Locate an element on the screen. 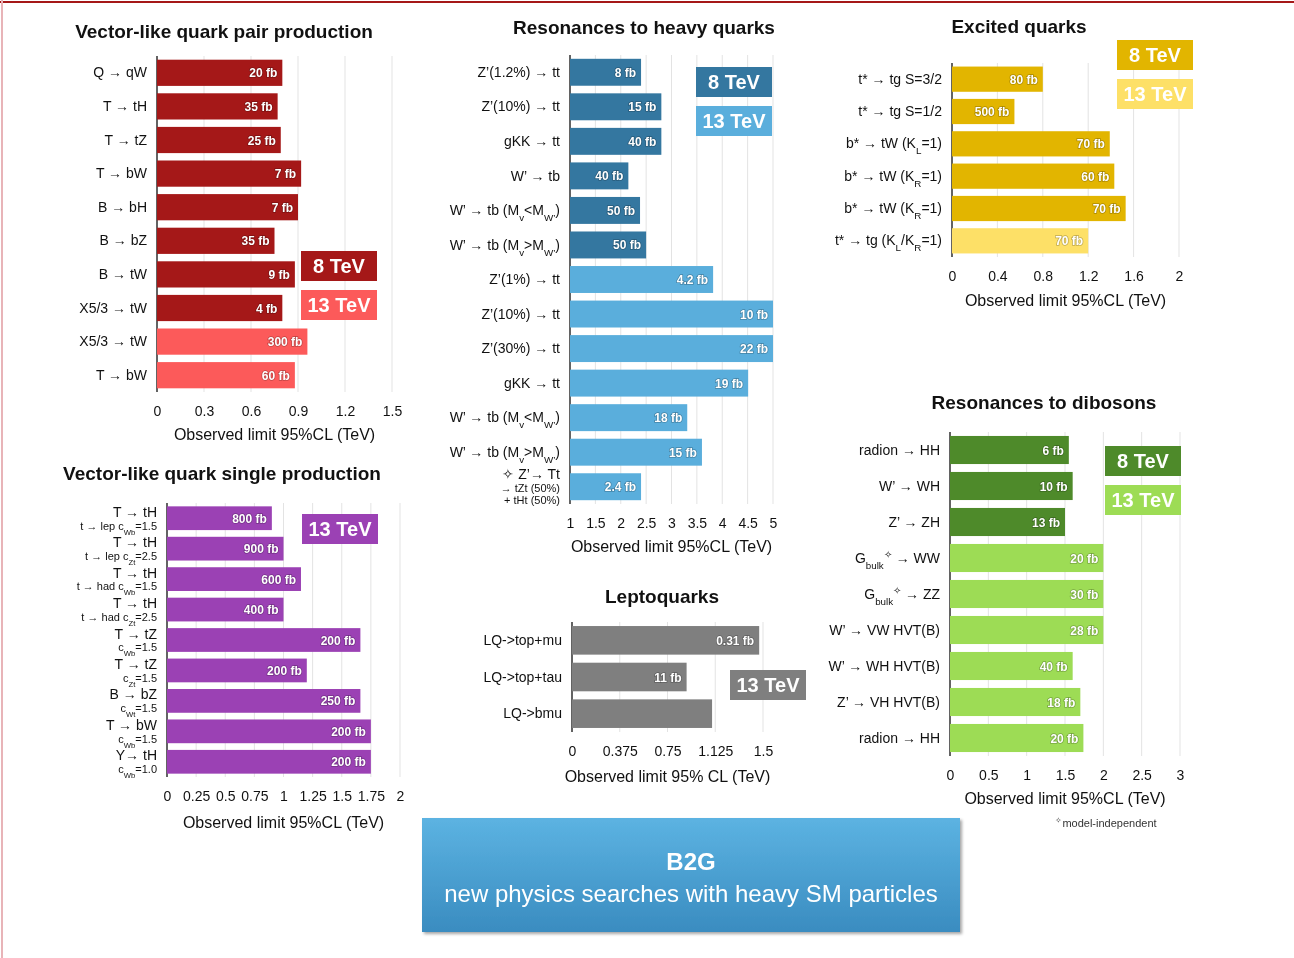 The height and width of the screenshot is (958, 1294). y-tick-label: Z’ → VH HVT(B) is located at coordinates (888, 701).